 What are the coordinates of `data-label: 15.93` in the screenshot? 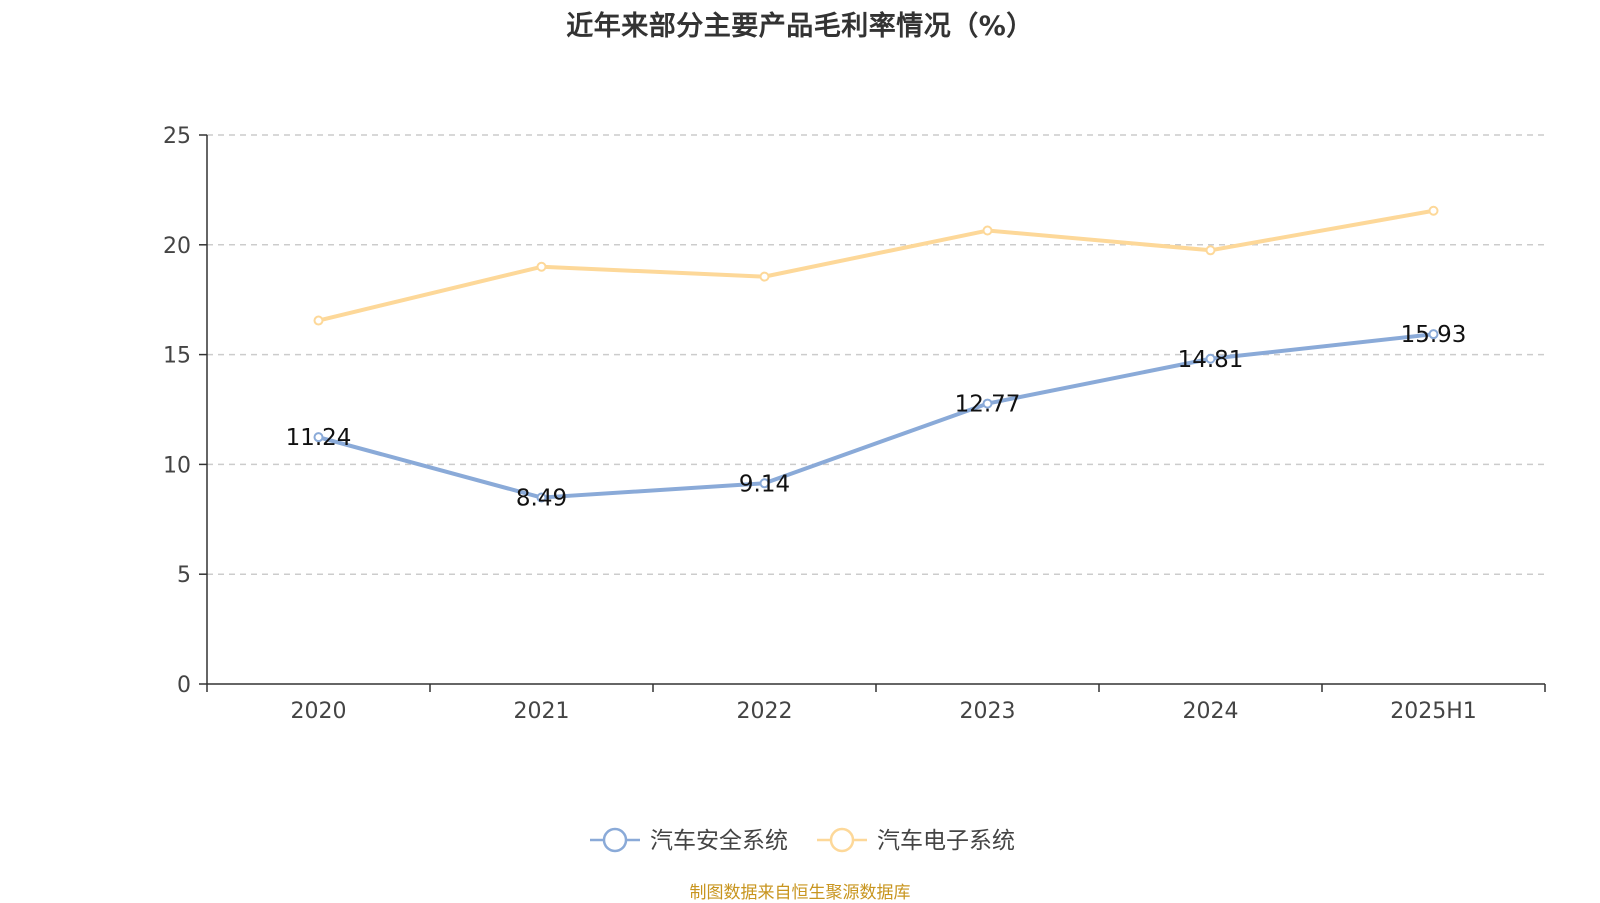 It's located at (1434, 335).